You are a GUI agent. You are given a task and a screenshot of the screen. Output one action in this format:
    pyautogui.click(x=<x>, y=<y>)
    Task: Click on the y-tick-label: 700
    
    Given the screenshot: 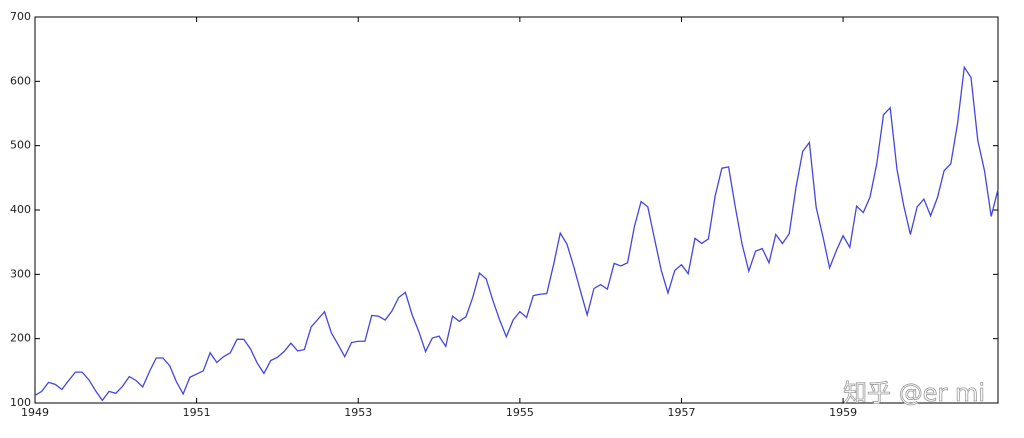 What is the action you would take?
    pyautogui.click(x=20, y=16)
    